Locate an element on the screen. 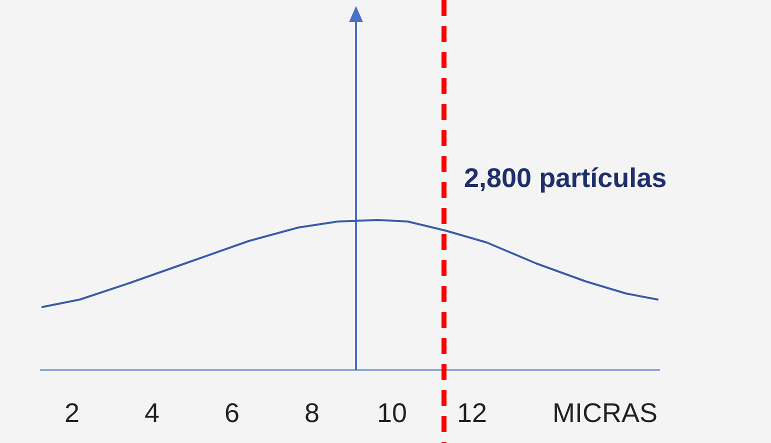 The image size is (771, 443). x-tick-label: 8 is located at coordinates (312, 413).